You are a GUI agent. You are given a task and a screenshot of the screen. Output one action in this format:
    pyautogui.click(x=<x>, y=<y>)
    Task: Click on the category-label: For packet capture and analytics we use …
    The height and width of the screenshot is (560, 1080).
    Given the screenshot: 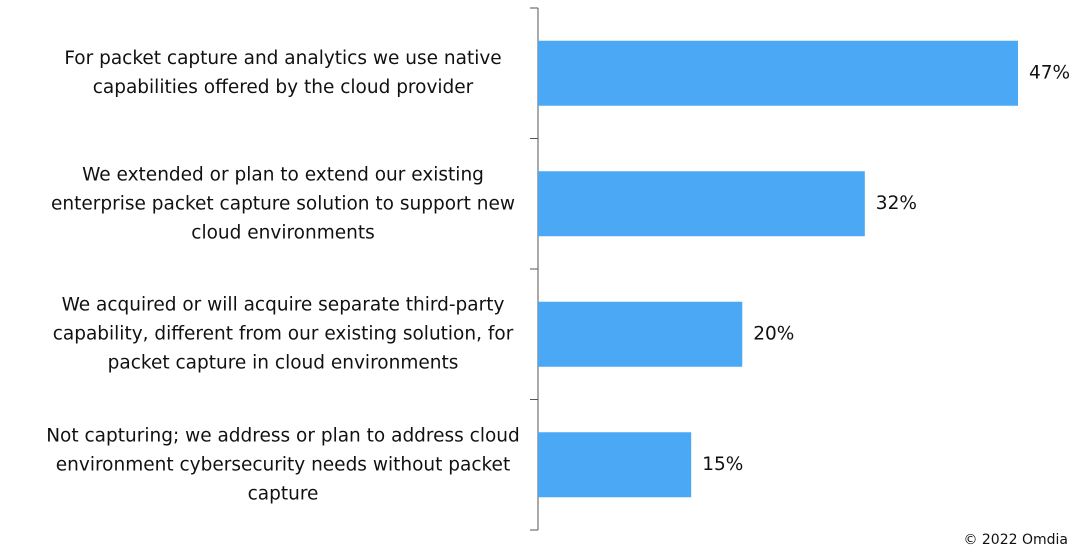 What is the action you would take?
    pyautogui.click(x=283, y=73)
    